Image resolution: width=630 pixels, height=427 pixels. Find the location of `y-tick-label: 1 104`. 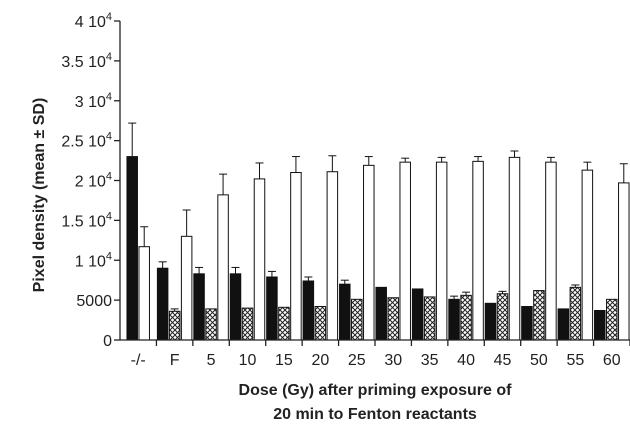

y-tick-label: 1 104 is located at coordinates (93, 260).